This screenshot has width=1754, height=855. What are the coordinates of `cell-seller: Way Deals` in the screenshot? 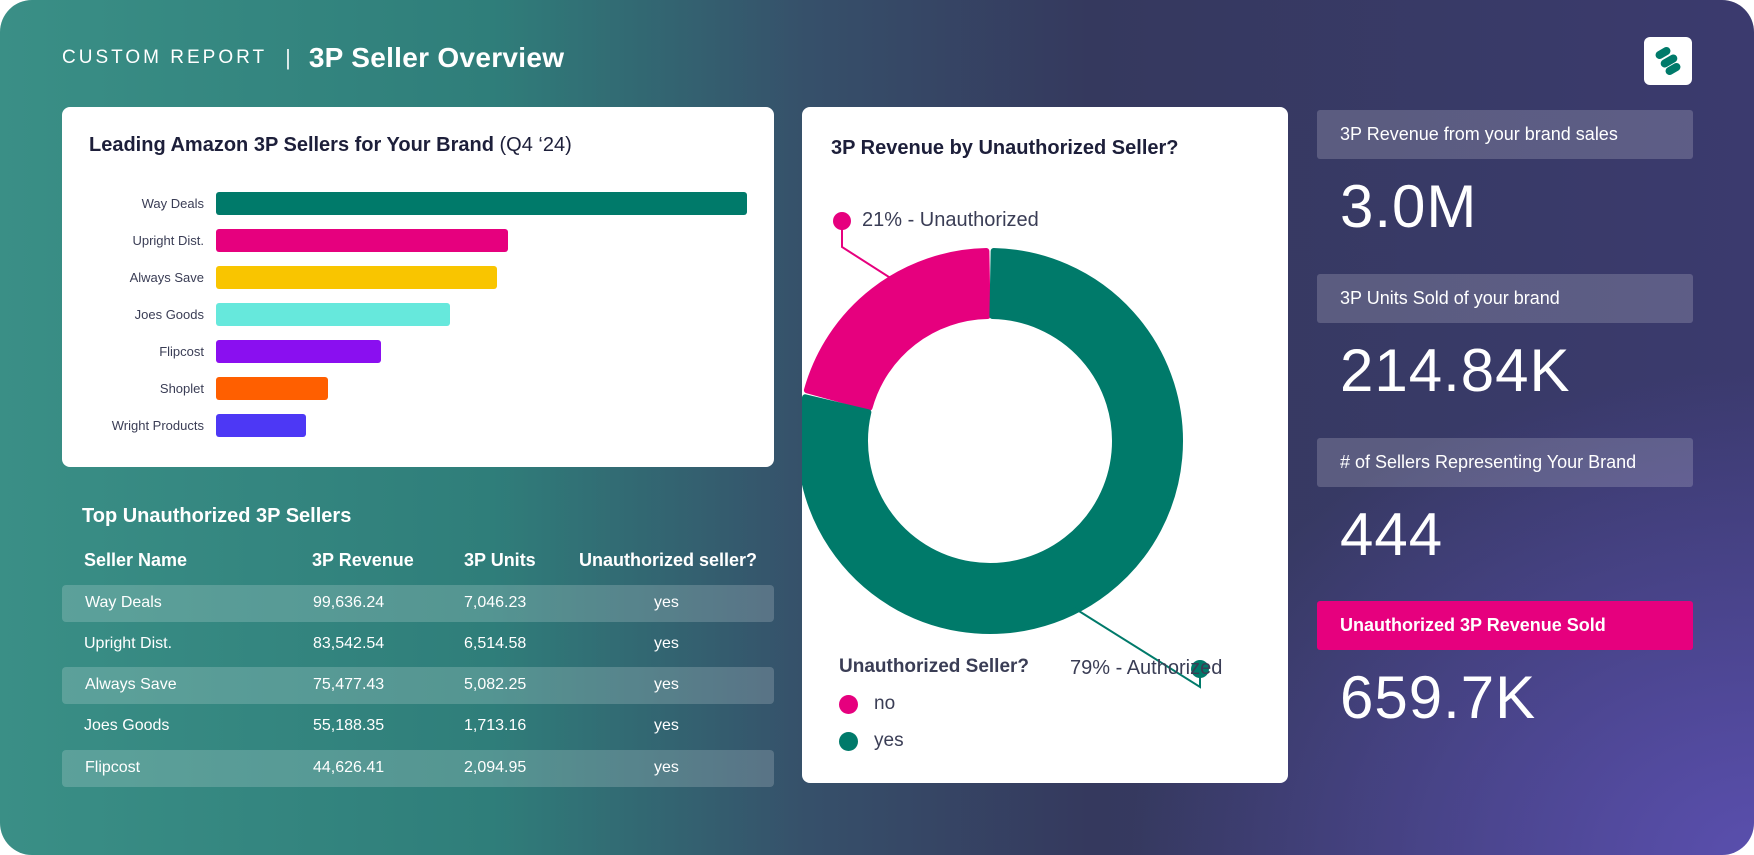 It's located at (123, 602).